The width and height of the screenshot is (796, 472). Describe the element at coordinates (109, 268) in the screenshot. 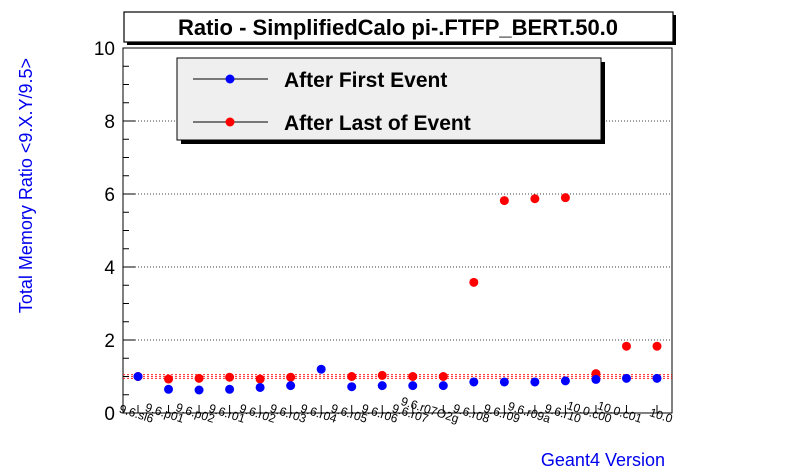

I see `y-tick-label: 4` at that location.